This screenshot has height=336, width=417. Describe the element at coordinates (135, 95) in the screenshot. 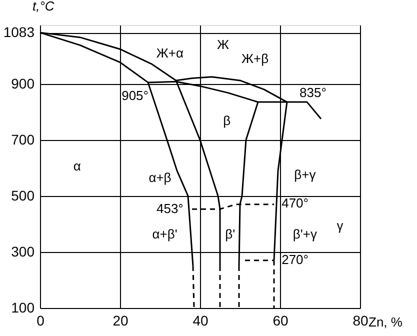

I see `annotation: 905°` at that location.